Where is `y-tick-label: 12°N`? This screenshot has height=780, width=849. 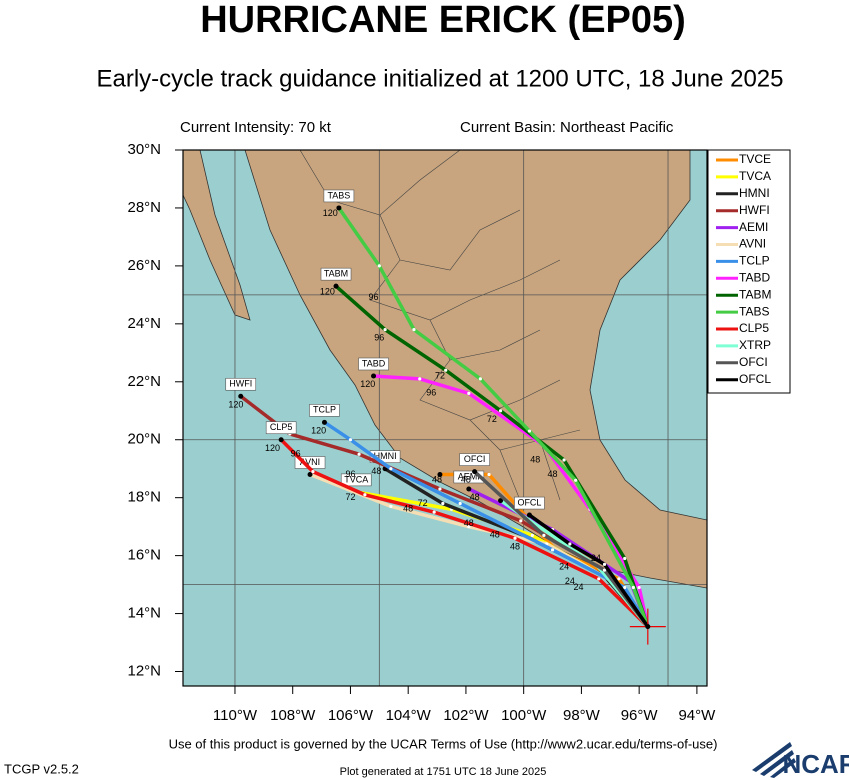 y-tick-label: 12°N is located at coordinates (144, 670).